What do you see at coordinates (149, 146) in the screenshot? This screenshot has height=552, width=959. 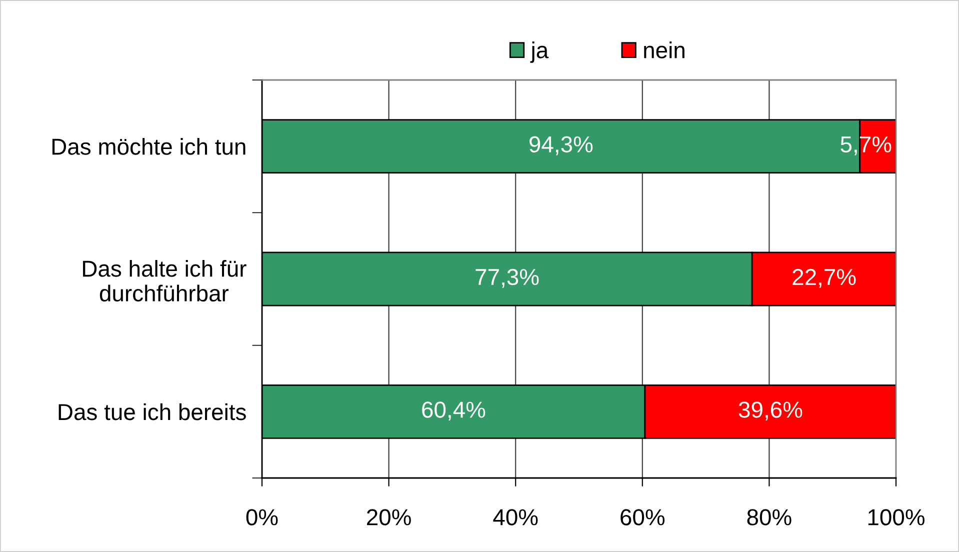 I see `y-tick-label: Das möchte ich tun` at bounding box center [149, 146].